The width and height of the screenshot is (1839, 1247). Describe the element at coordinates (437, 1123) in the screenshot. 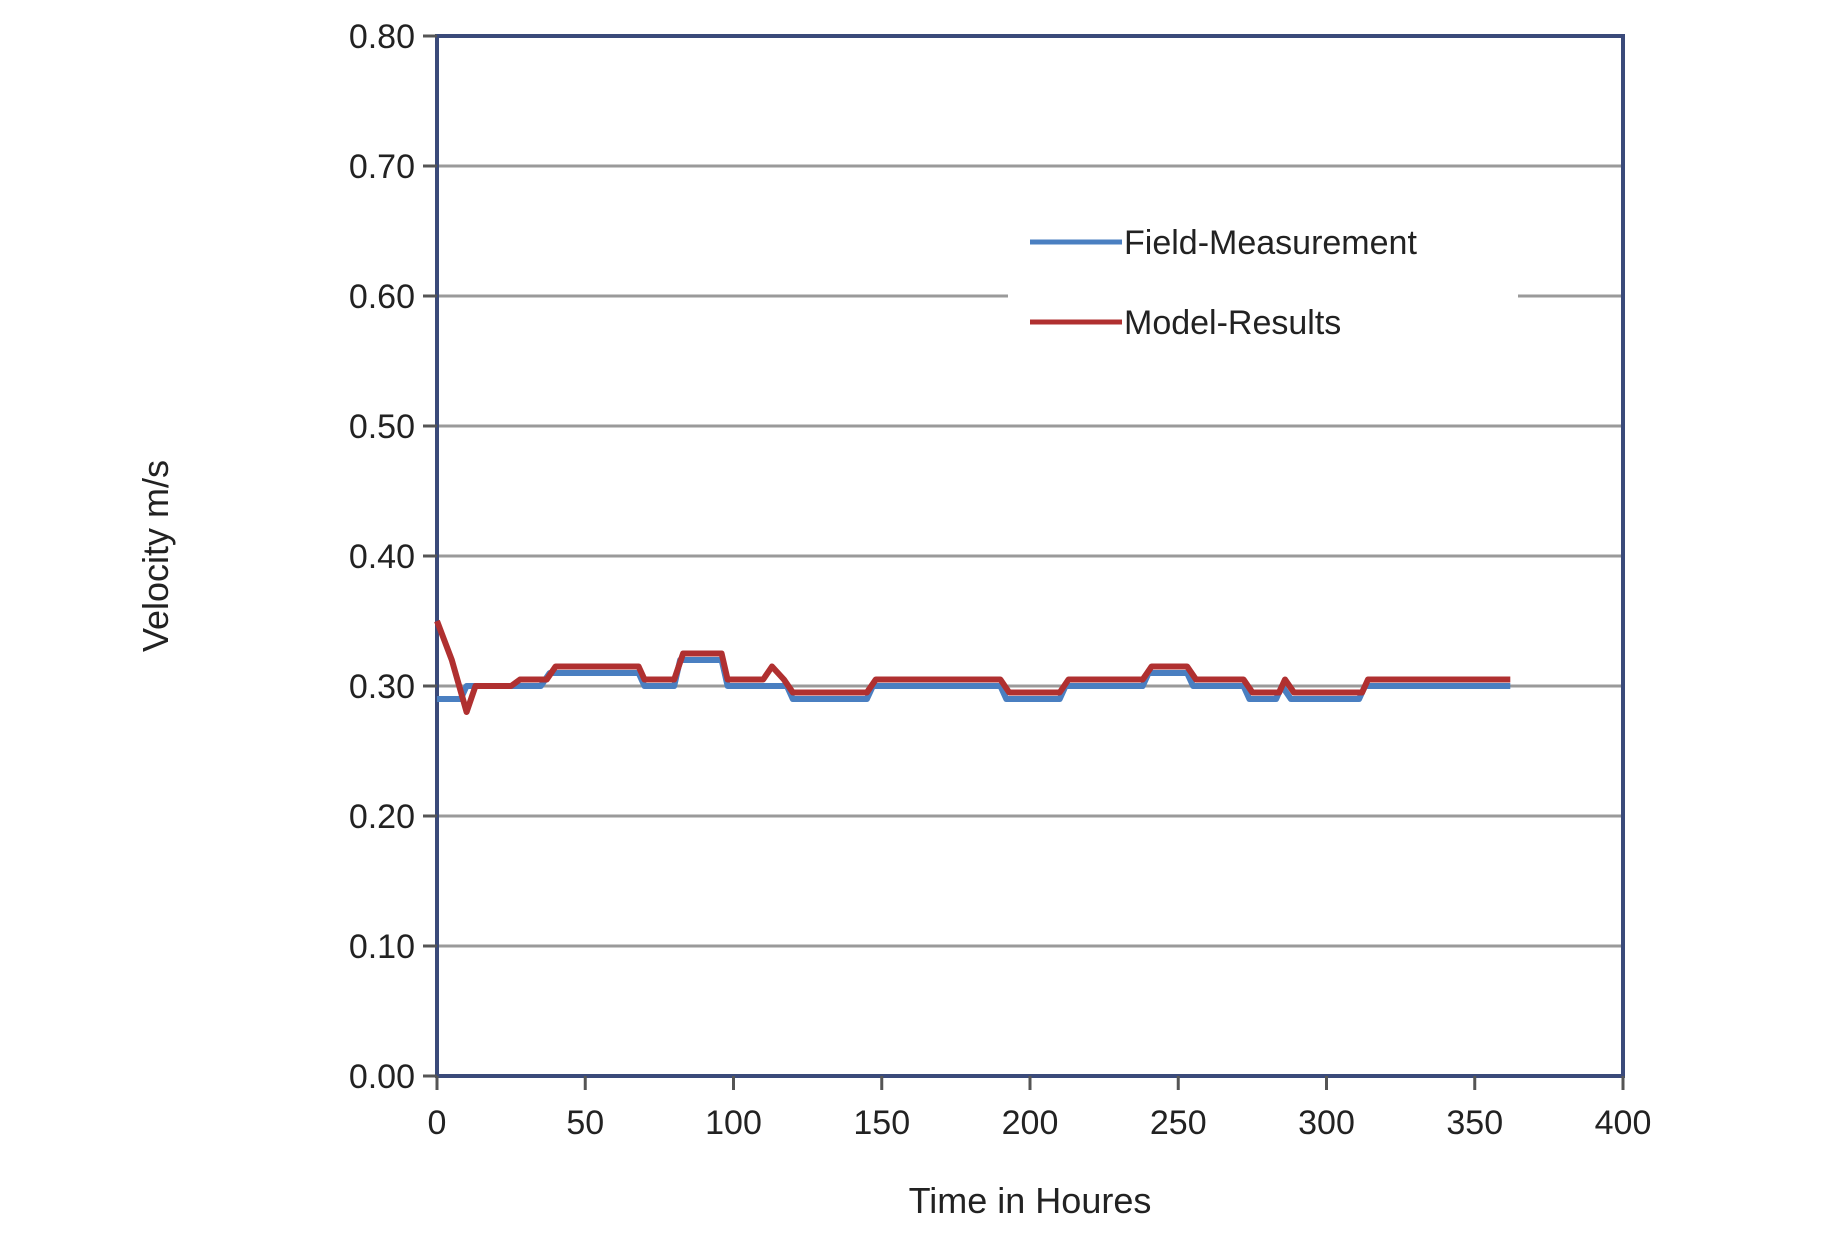

I see `x-tick-label: 0` at that location.